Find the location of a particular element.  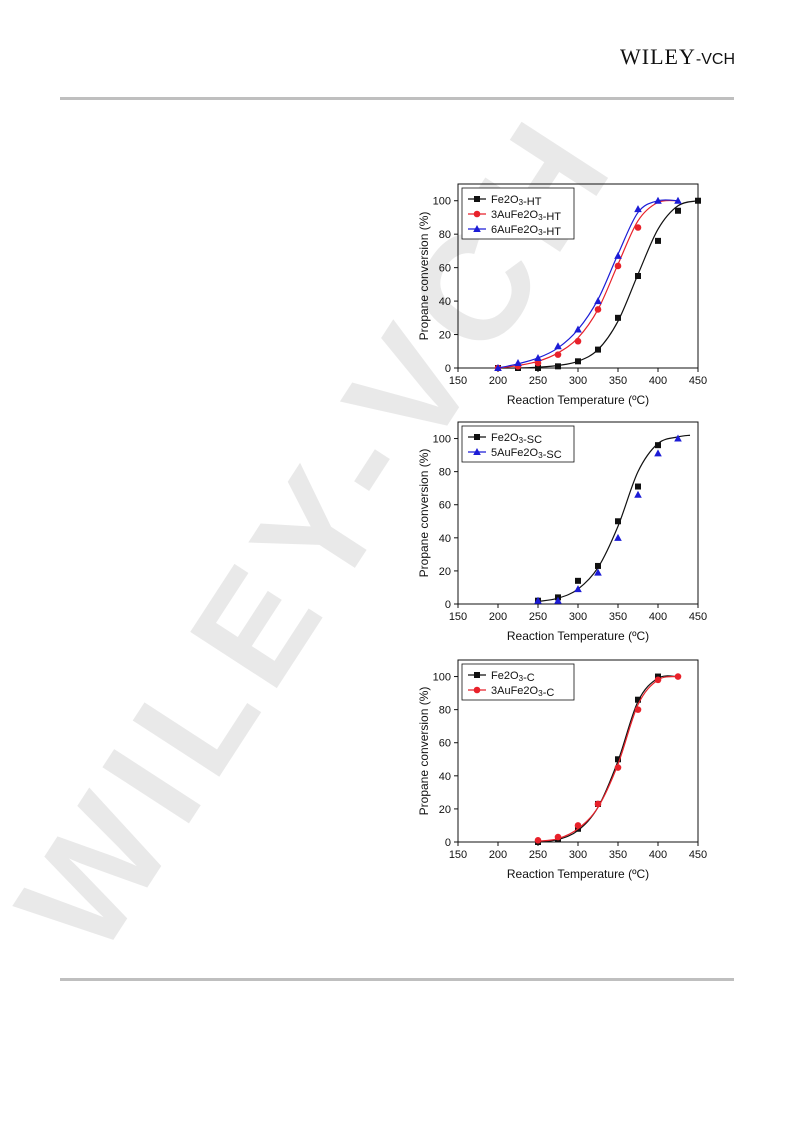

header-rule is located at coordinates (397, 98).